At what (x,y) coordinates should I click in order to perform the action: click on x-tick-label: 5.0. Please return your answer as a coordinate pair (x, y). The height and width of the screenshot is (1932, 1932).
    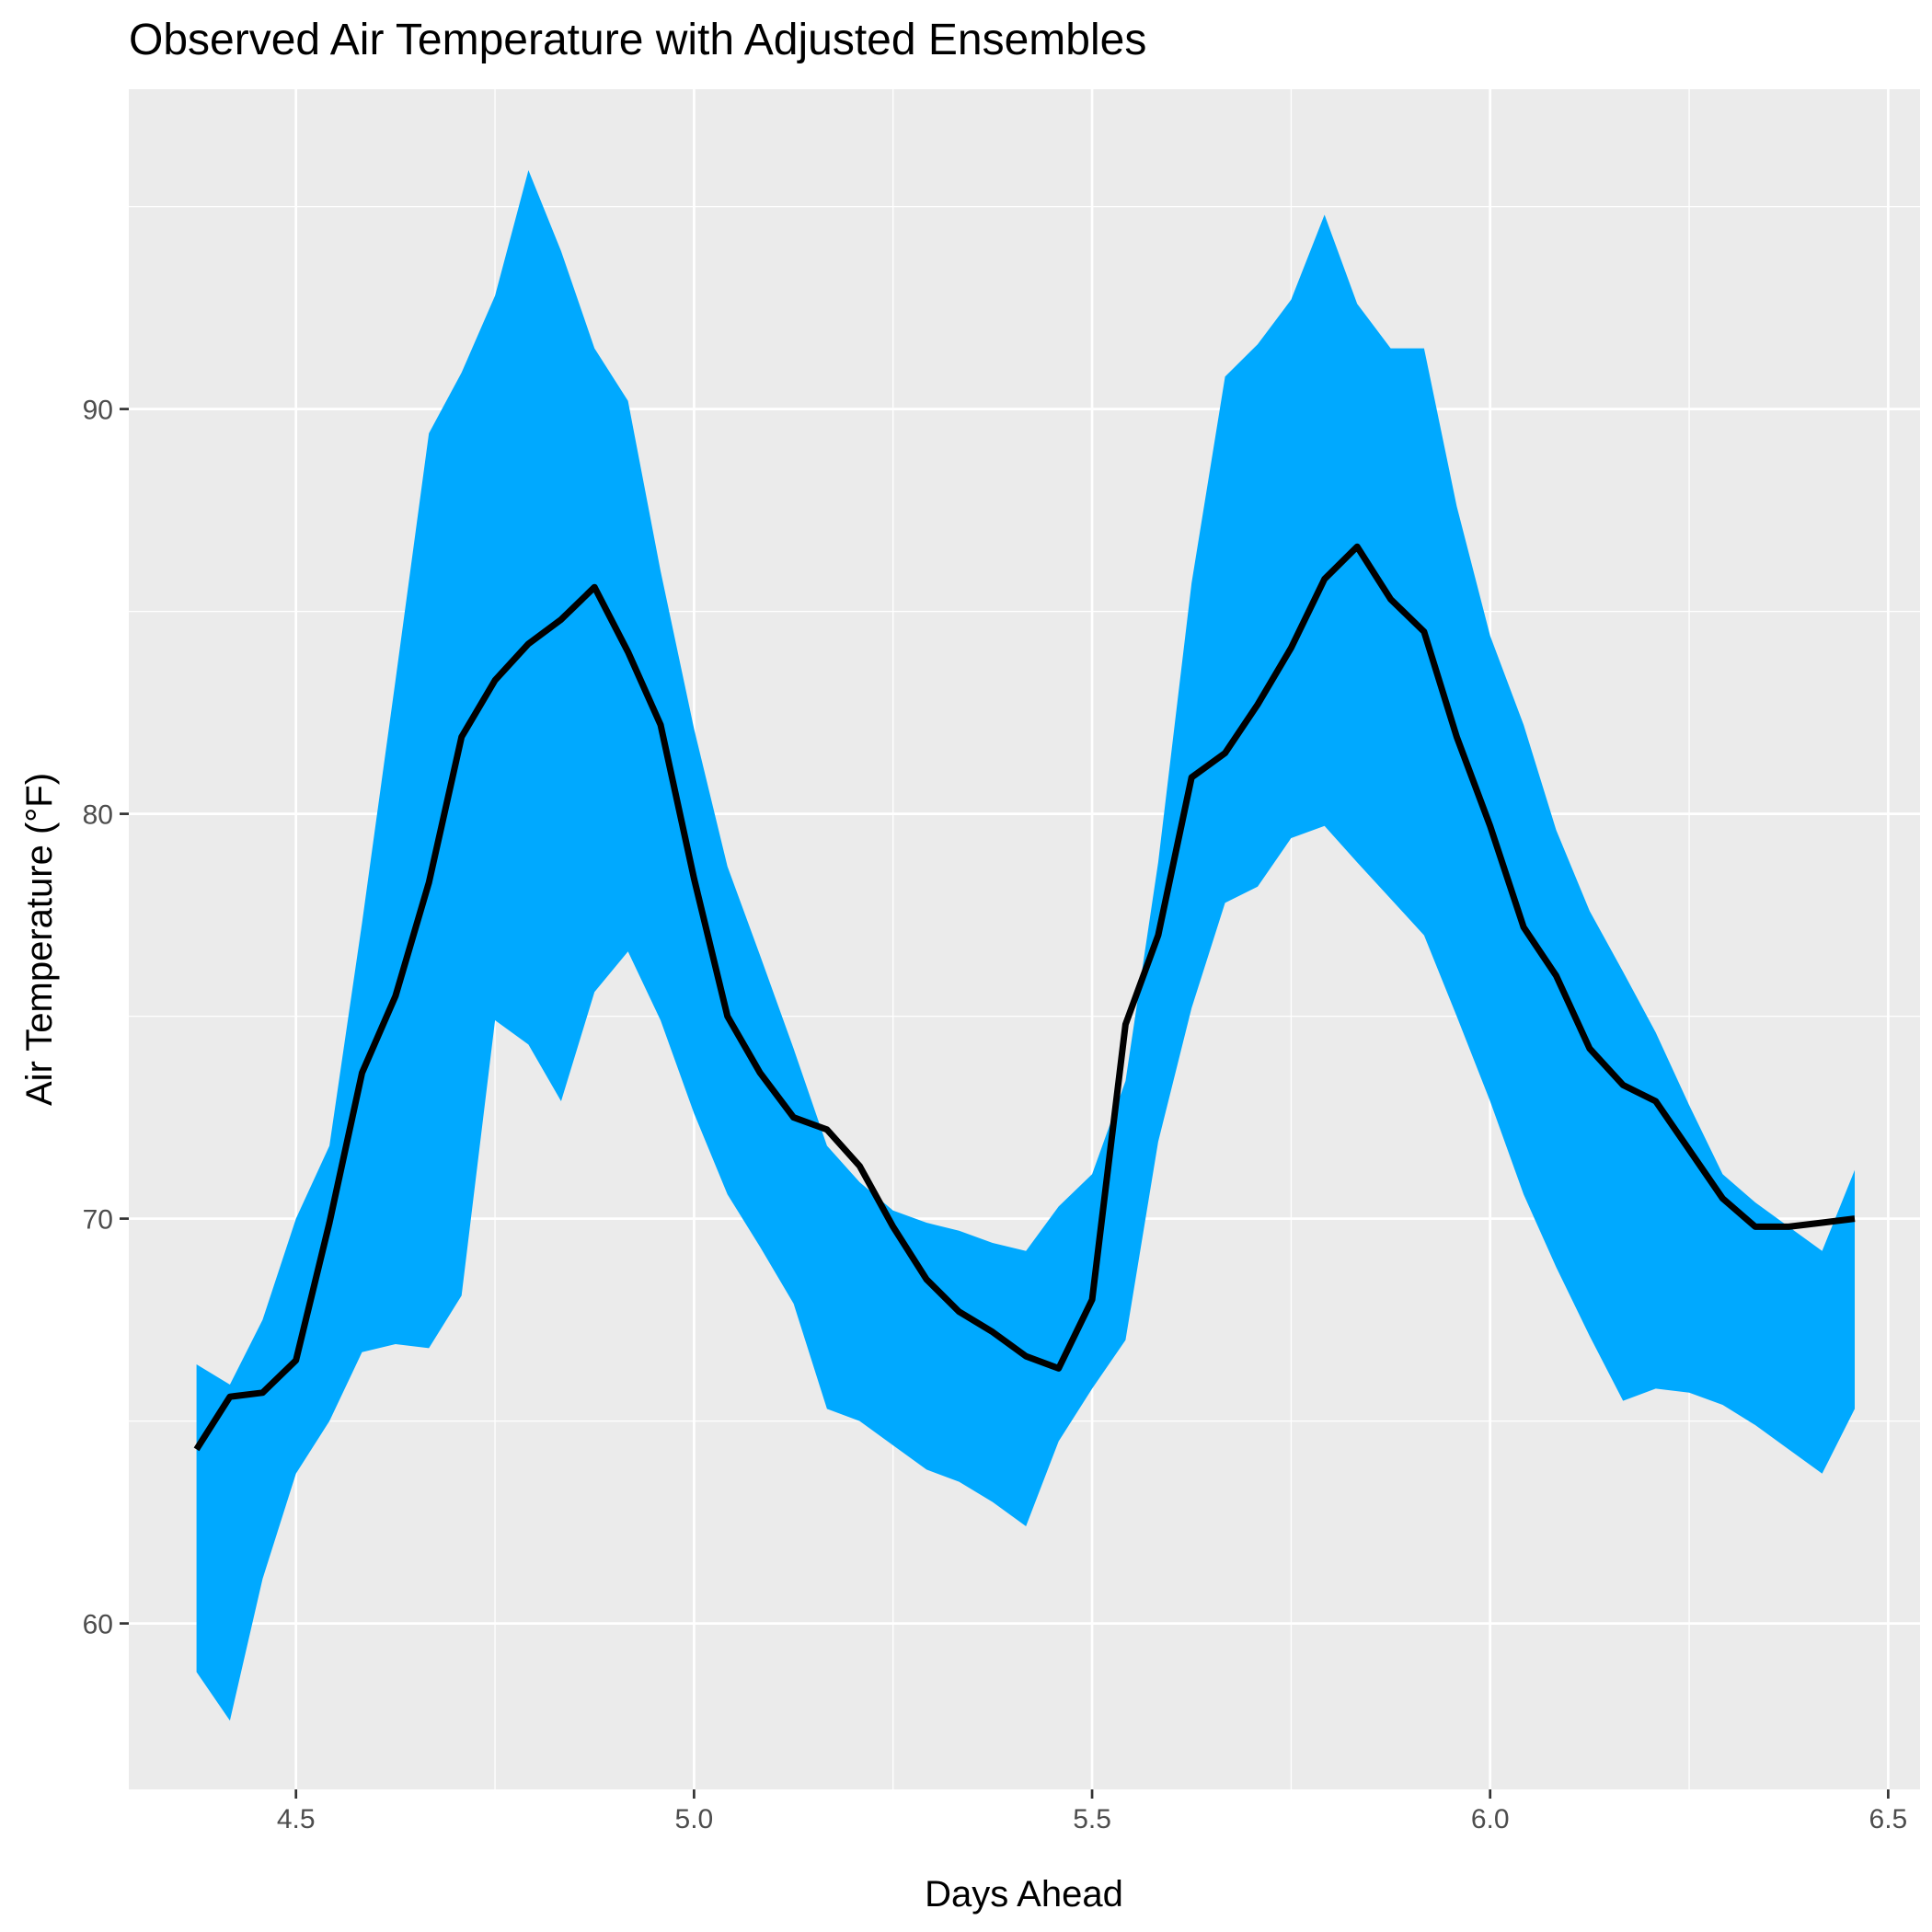
    Looking at the image, I should click on (694, 1819).